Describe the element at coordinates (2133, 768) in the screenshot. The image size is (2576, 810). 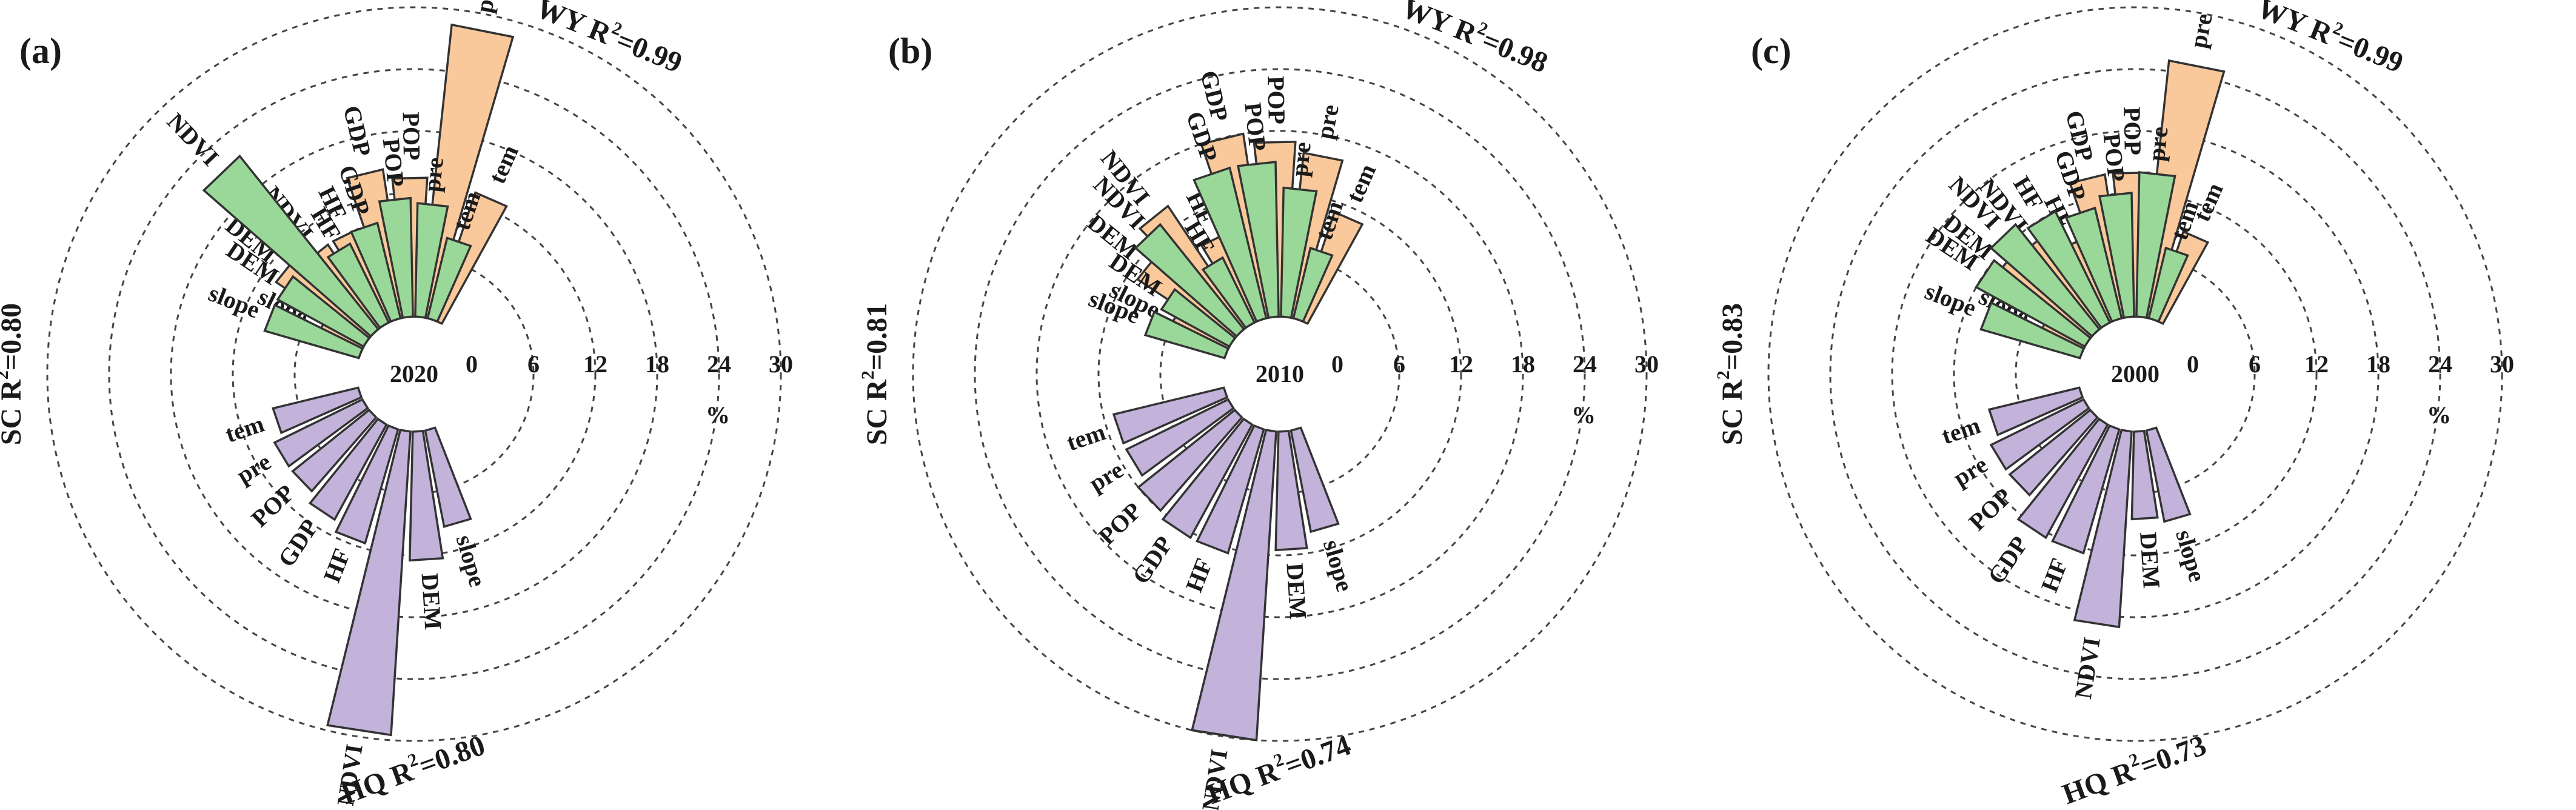
I see `group-title-hq: HQ R2=0.73` at that location.